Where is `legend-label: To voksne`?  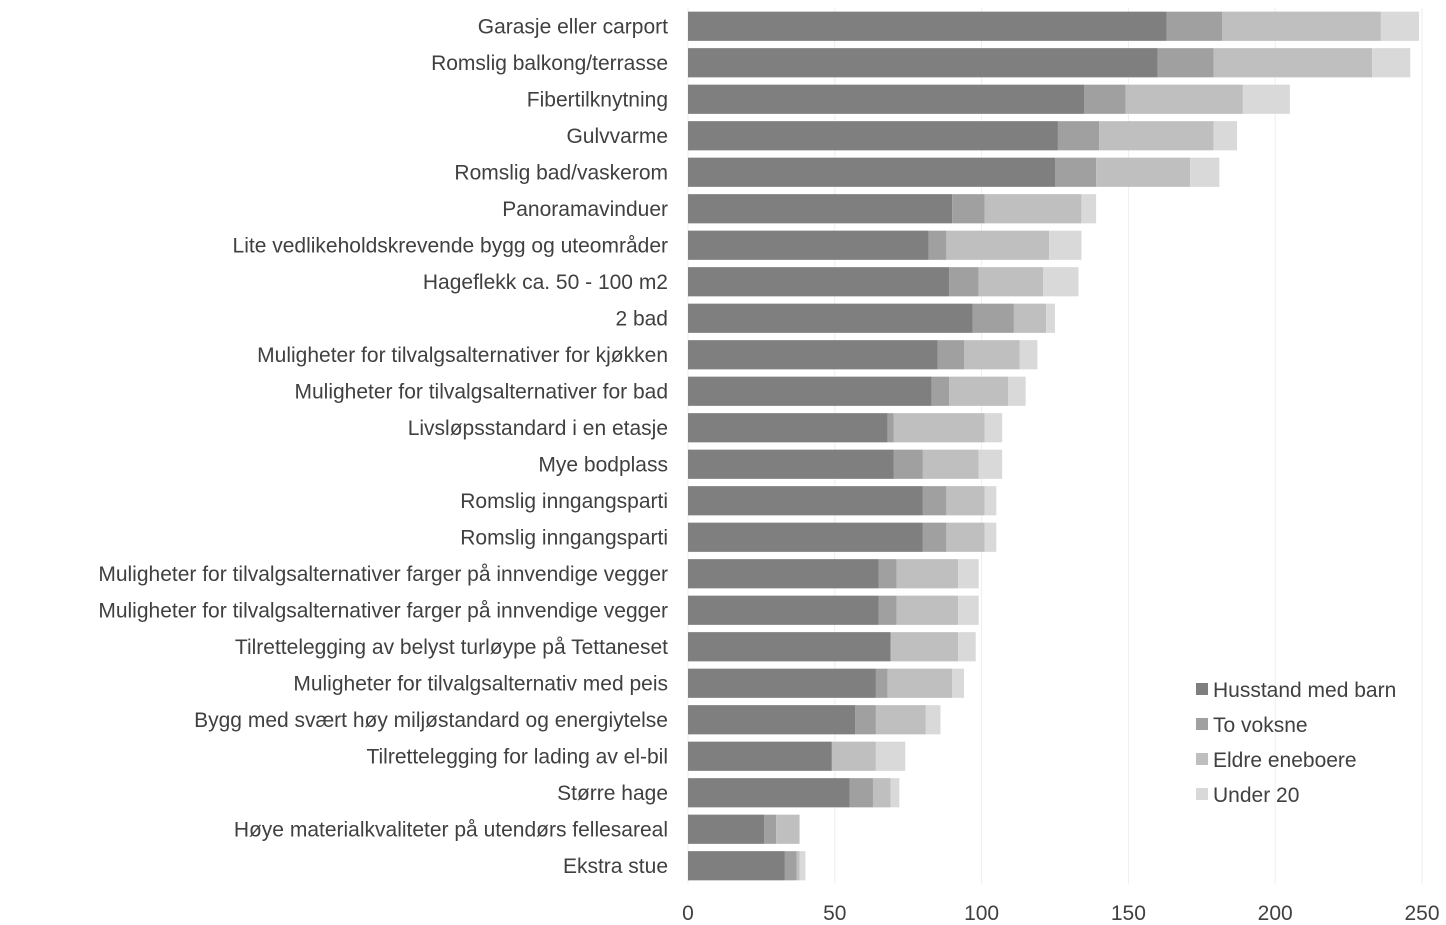
legend-label: To voksne is located at coordinates (1260, 725).